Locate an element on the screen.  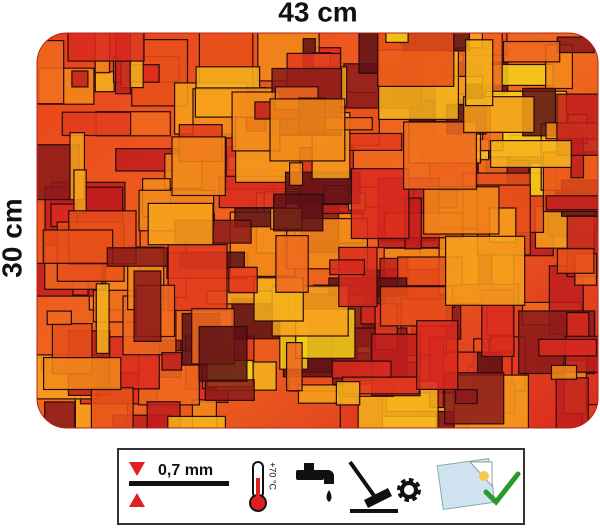
scraper-gear-icon is located at coordinates (384, 486).